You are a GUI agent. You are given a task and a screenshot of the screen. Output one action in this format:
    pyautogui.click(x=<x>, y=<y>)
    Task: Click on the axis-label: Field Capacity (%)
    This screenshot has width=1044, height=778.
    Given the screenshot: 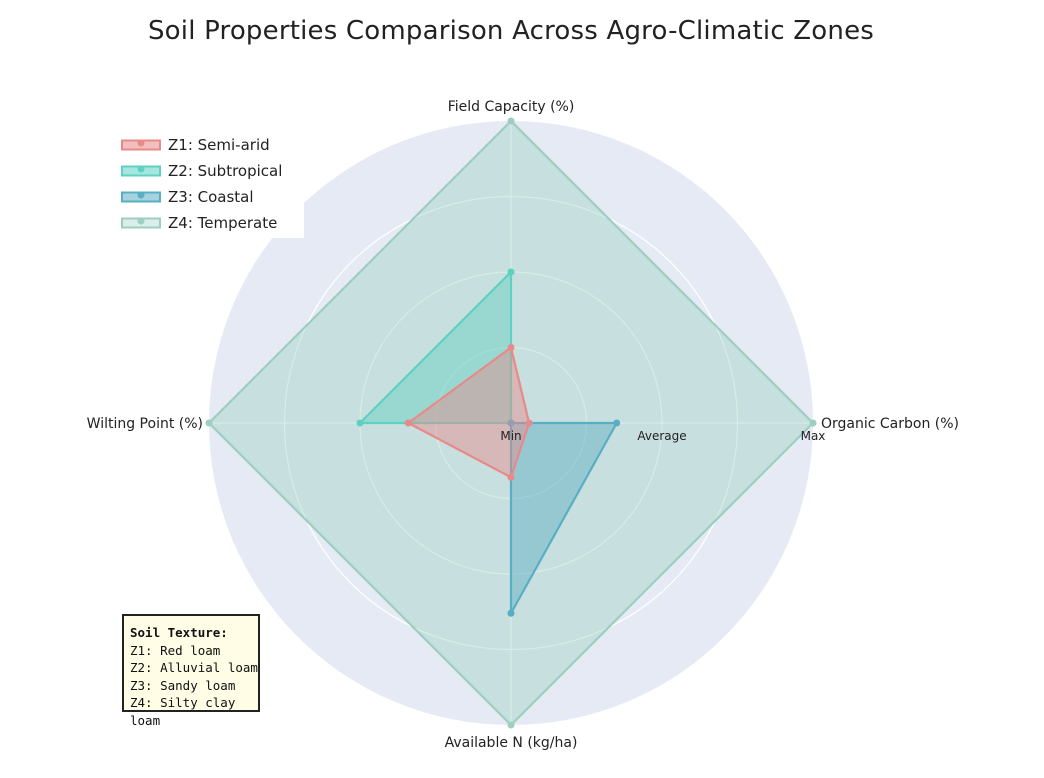 What is the action you would take?
    pyautogui.click(x=511, y=107)
    